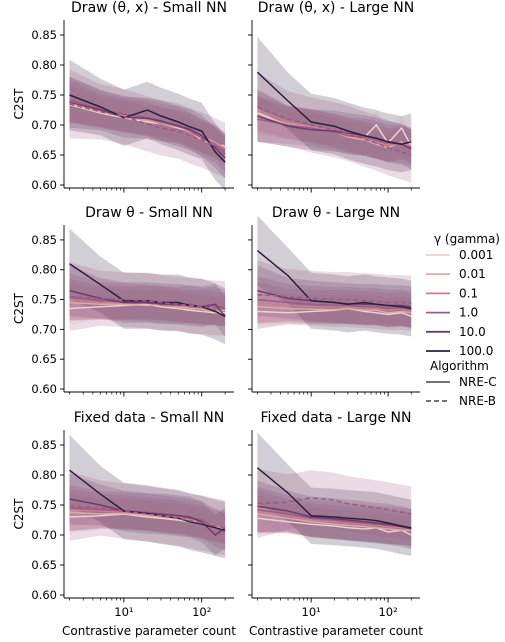 This screenshot has width=505, height=642. Describe the element at coordinates (336, 418) in the screenshot. I see `panel-title: Fixed data - Large NN` at that location.